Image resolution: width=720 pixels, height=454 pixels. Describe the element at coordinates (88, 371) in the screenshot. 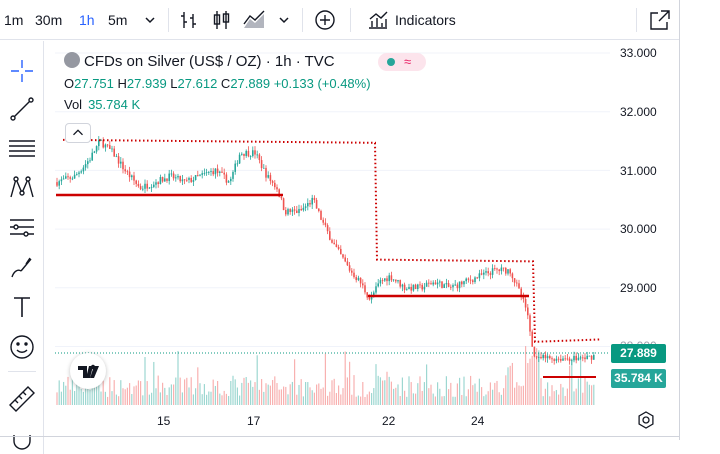

I see `tradingview-logo-icon` at that location.